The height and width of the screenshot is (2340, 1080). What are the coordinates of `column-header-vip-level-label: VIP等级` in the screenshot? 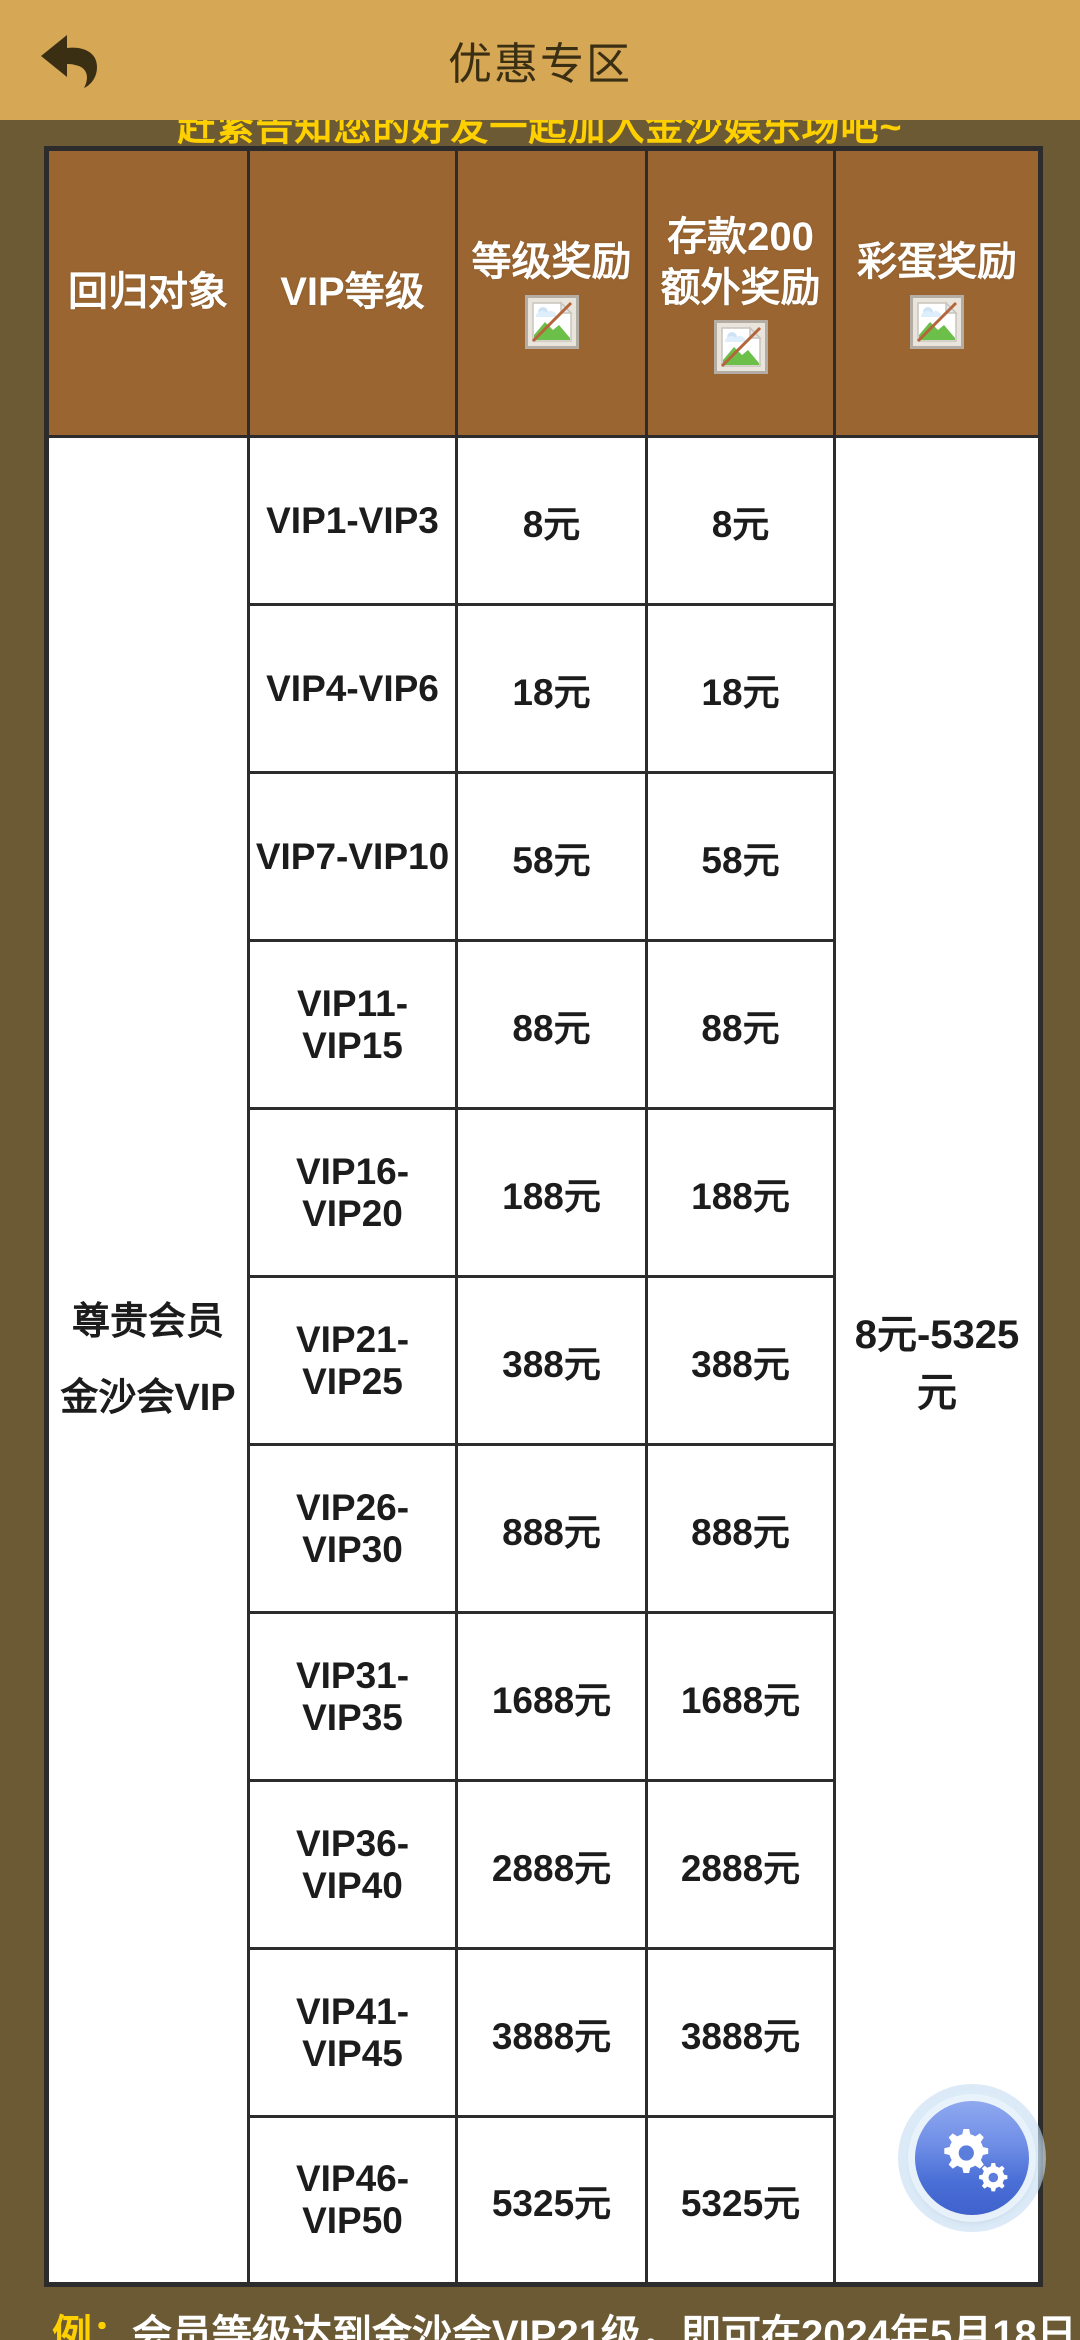 It's located at (352, 292).